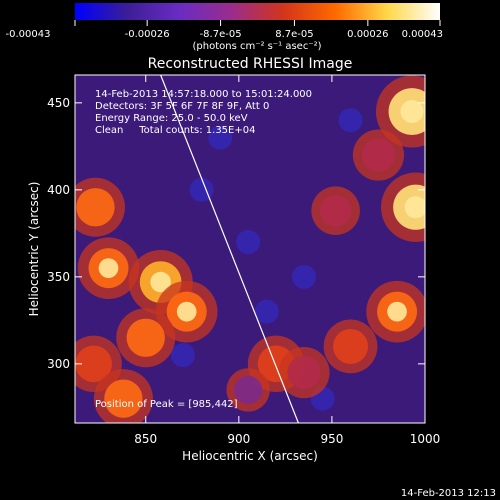  Describe the element at coordinates (257, 11) in the screenshot. I see `colorbar` at that location.